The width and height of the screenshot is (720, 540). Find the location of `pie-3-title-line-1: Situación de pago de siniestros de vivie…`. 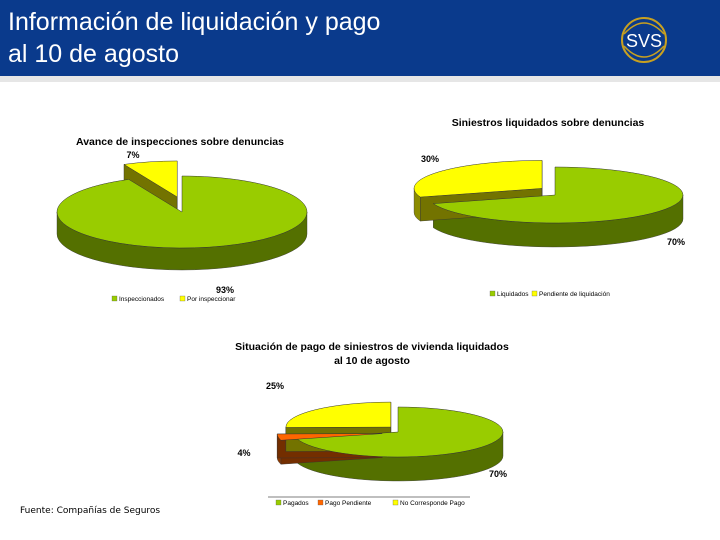

pie-3-title-line-1: Situación de pago de siniestros de vivie… is located at coordinates (372, 347).